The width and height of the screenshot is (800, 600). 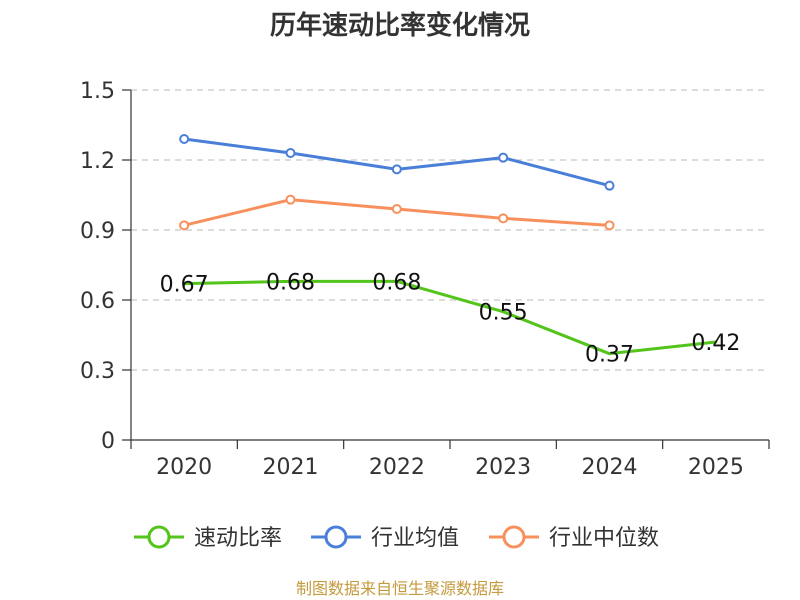 What do you see at coordinates (397, 467) in the screenshot?
I see `x-tick-label: 2022` at bounding box center [397, 467].